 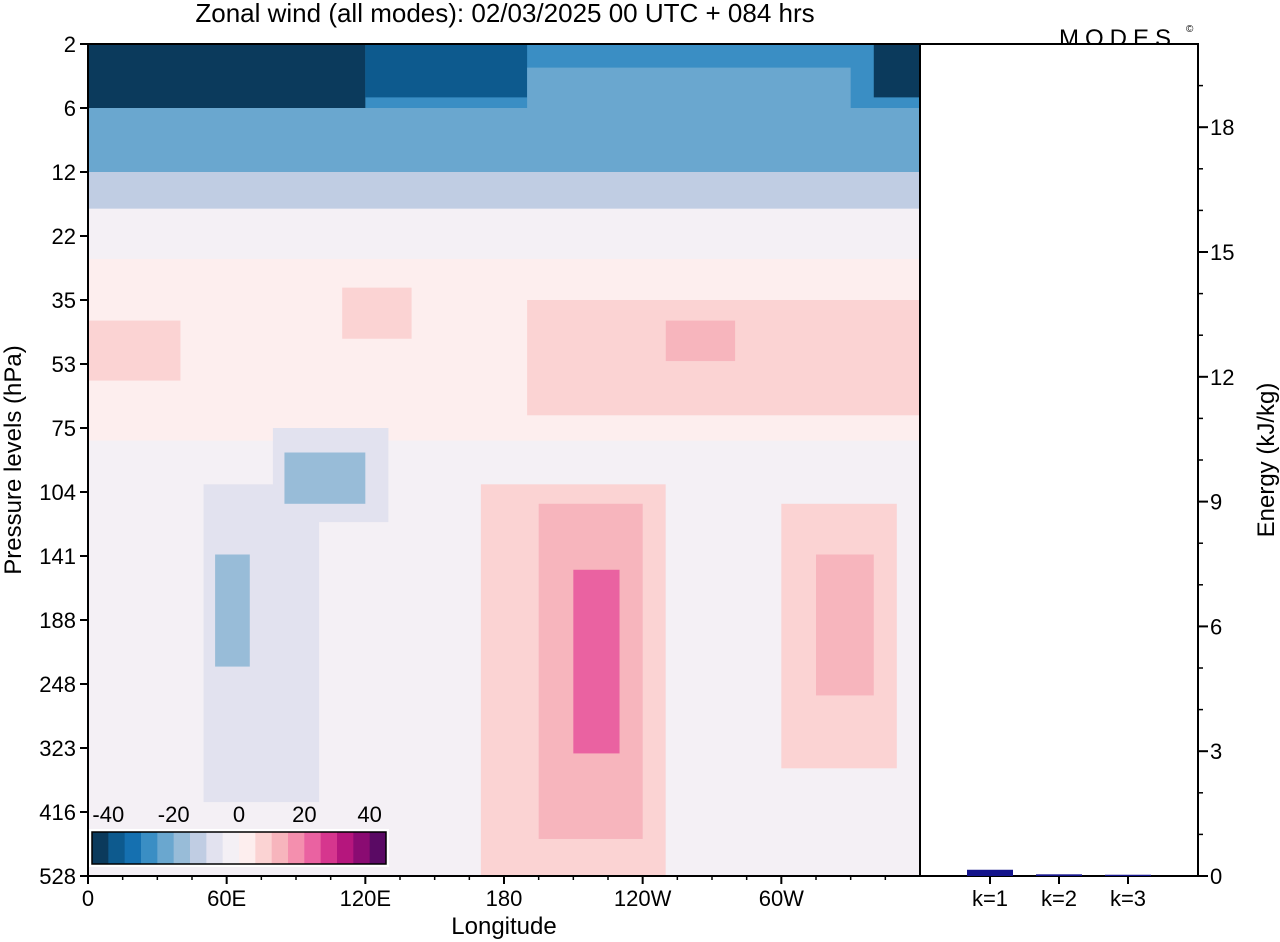 I want to click on energy-tick-label: 3, so click(x=1216, y=751).